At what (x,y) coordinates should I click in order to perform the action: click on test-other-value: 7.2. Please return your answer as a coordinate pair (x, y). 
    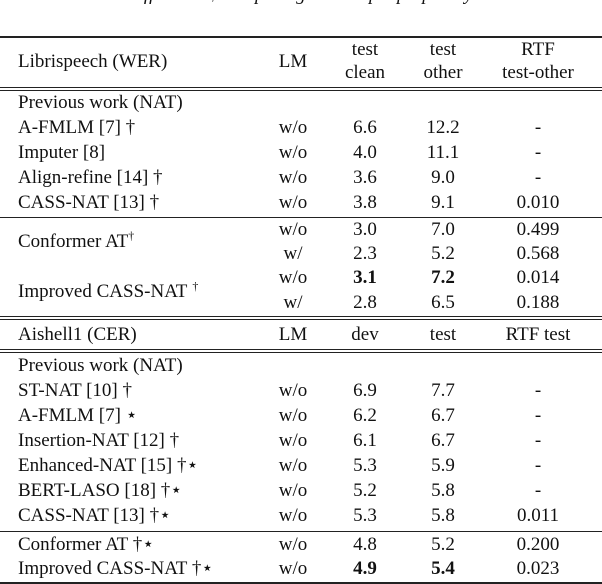
    Looking at the image, I should click on (443, 277).